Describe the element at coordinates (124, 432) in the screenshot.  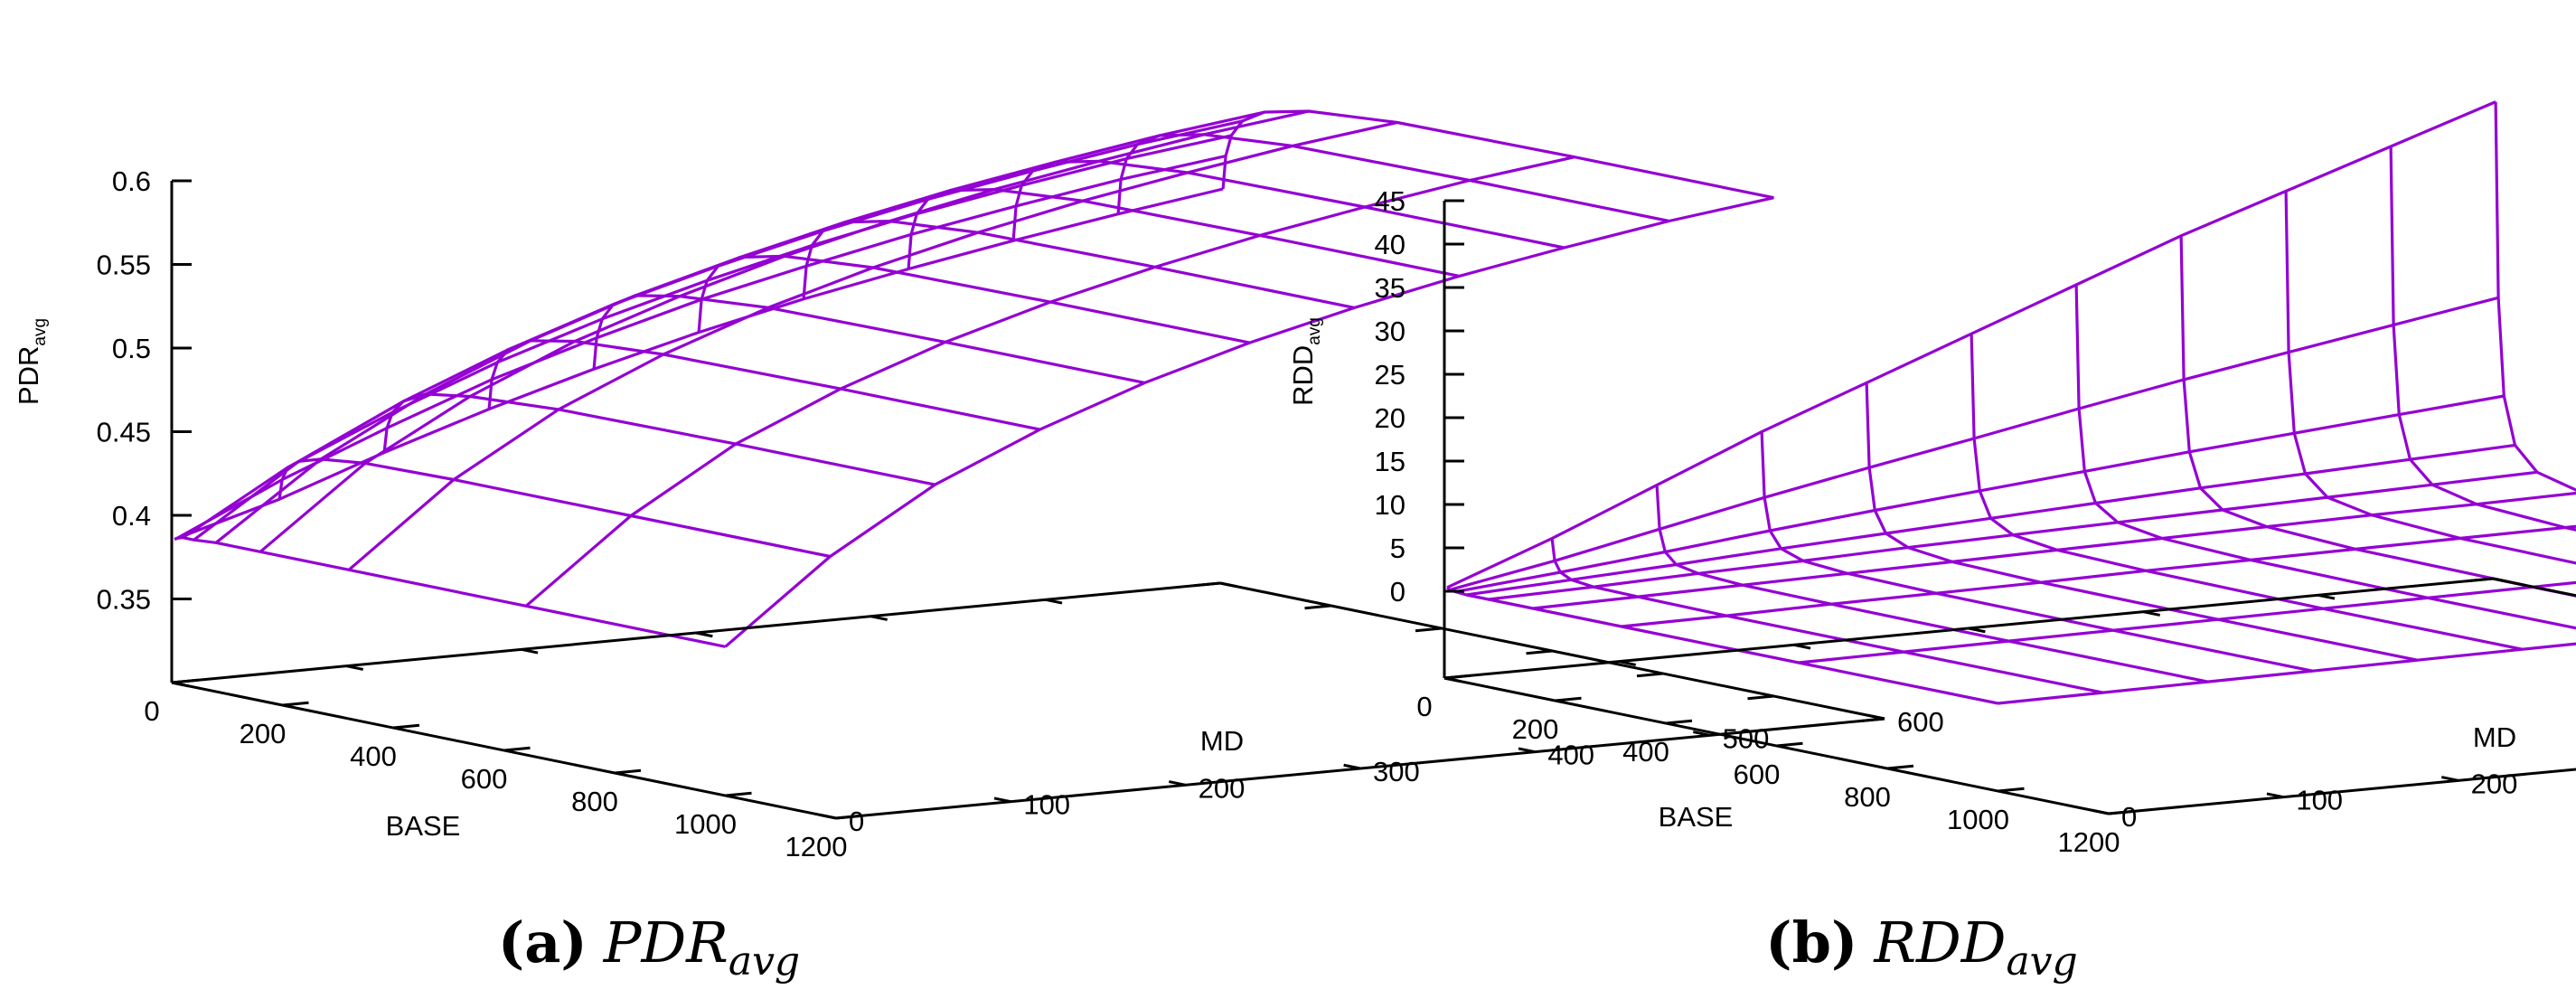
I see `panel-a-z-tick-label: 0.45` at that location.